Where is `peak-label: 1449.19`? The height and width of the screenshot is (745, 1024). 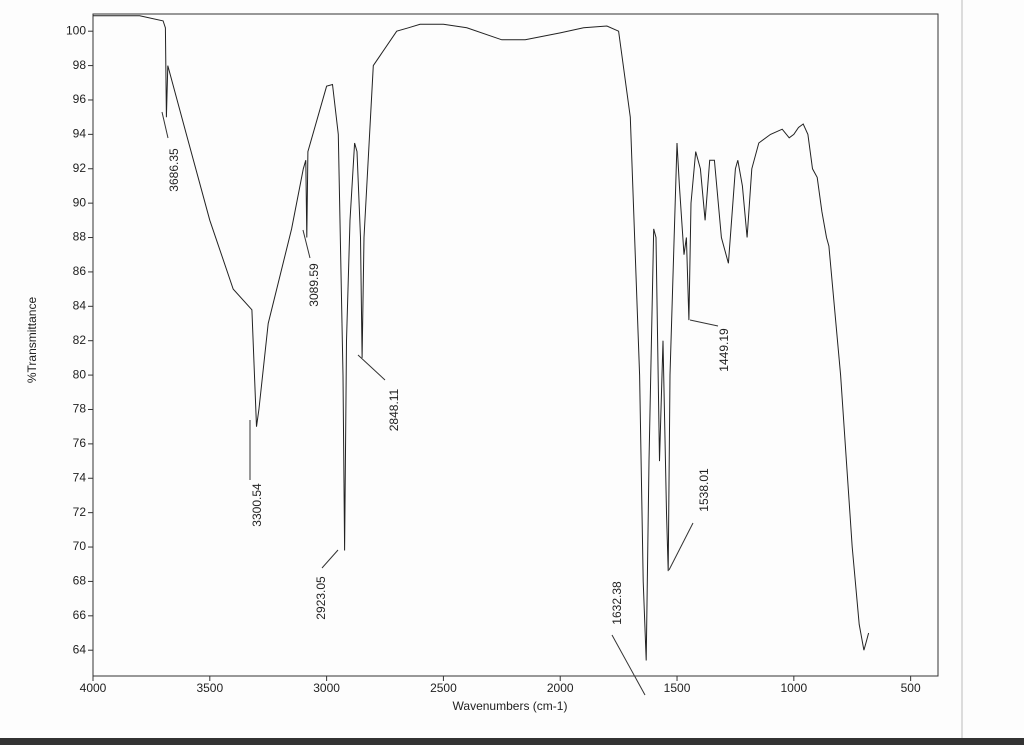
peak-label: 1449.19 is located at coordinates (724, 350).